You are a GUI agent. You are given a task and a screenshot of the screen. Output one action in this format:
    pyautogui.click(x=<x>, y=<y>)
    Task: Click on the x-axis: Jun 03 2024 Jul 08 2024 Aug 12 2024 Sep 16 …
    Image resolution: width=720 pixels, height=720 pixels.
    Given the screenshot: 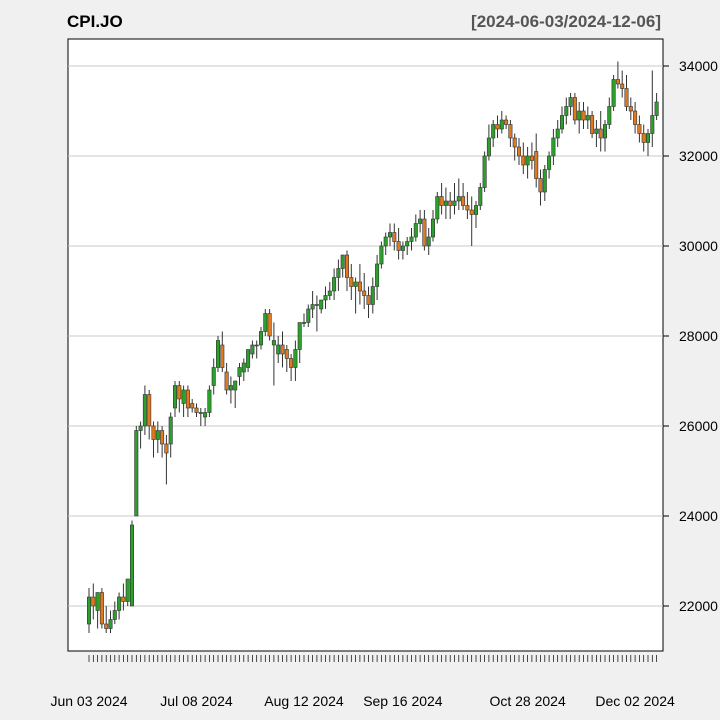 What is the action you would take?
    pyautogui.click(x=362, y=682)
    